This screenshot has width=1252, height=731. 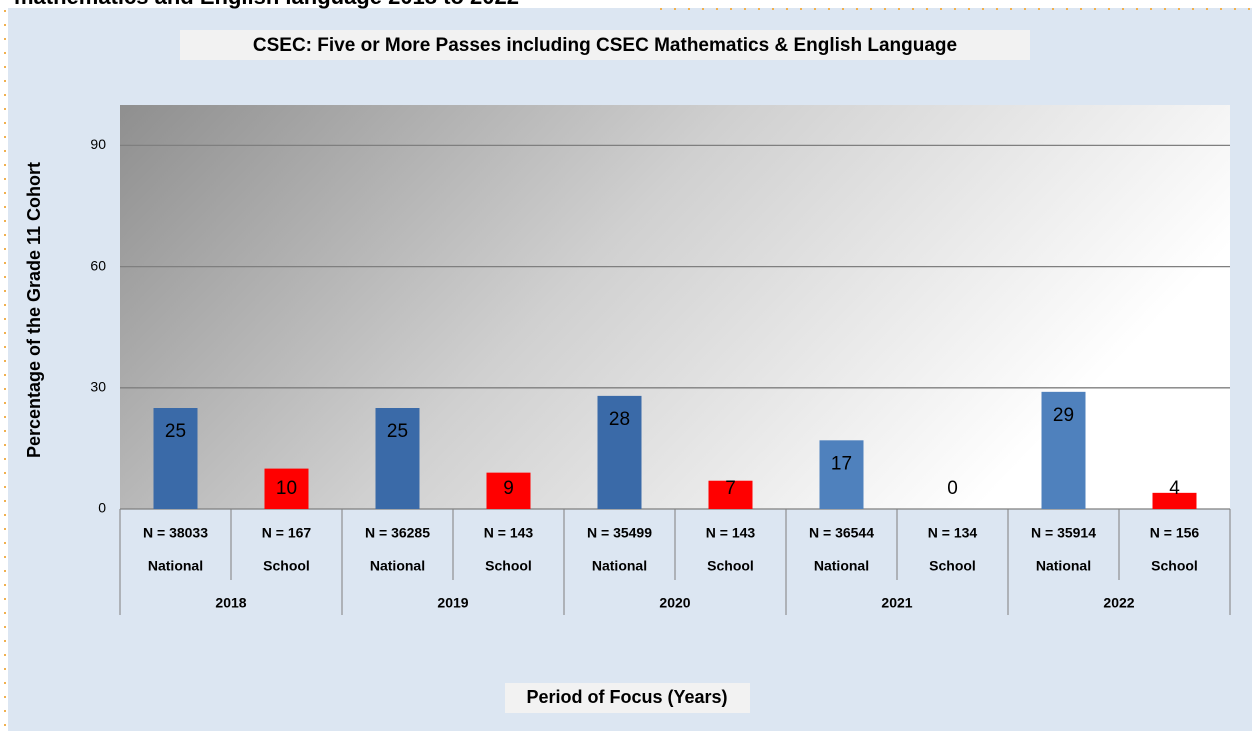 What do you see at coordinates (619, 533) in the screenshot?
I see `x-tick-label: N = 35499` at bounding box center [619, 533].